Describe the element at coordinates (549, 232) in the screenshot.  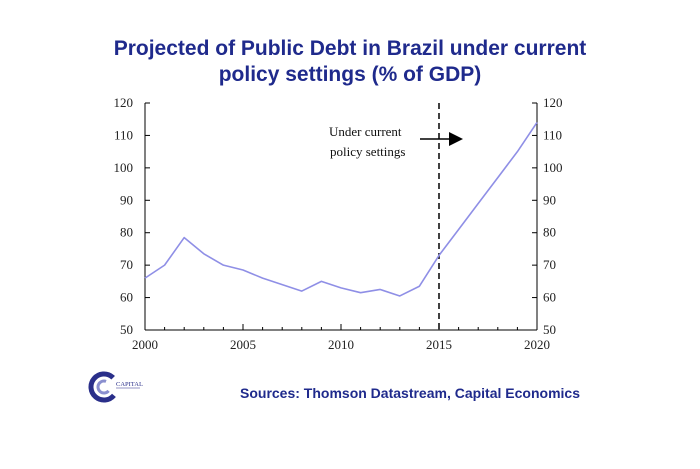
I see `y-tick-label-right: 80` at that location.